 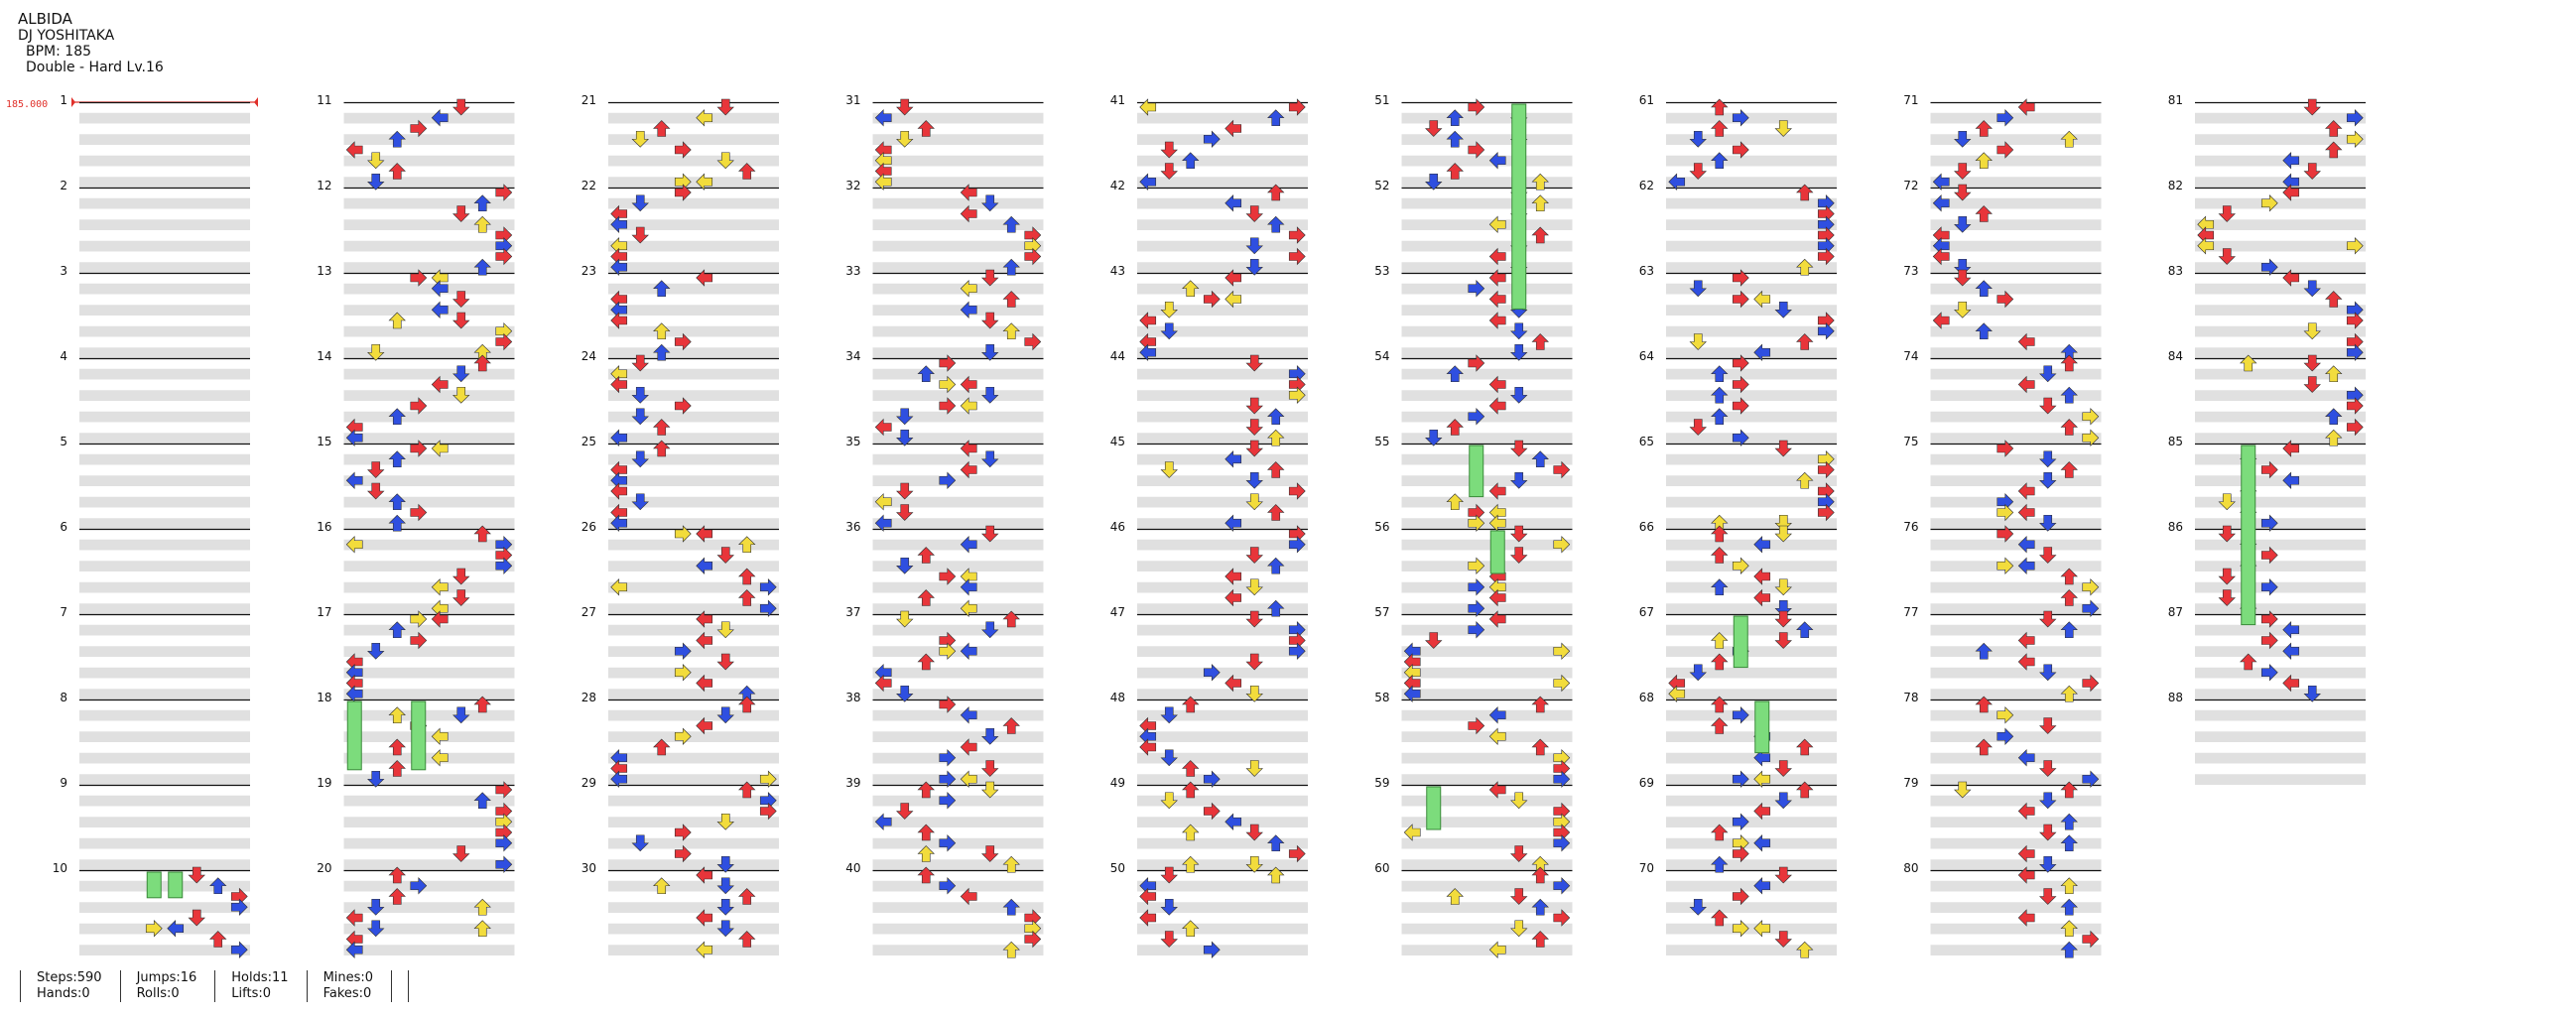 What do you see at coordinates (70, 977) in the screenshot?
I see `stat-steps: Steps:590` at bounding box center [70, 977].